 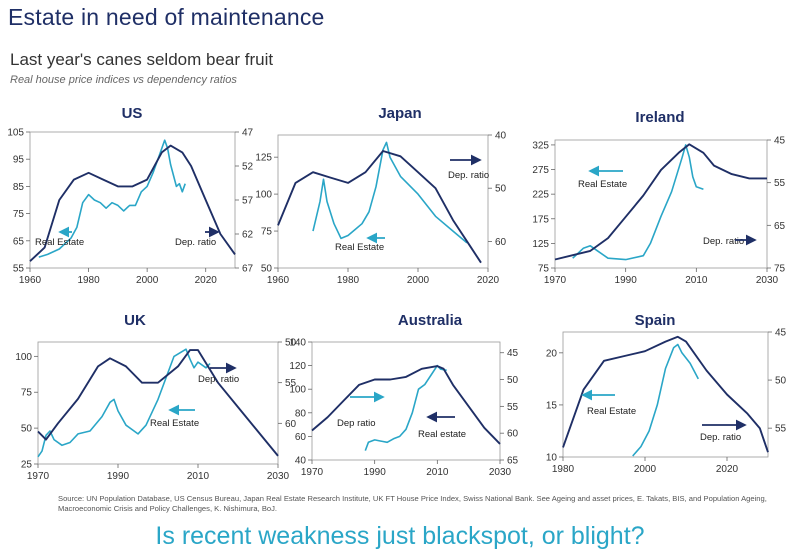 I want to click on panel-title: US, so click(x=132, y=113).